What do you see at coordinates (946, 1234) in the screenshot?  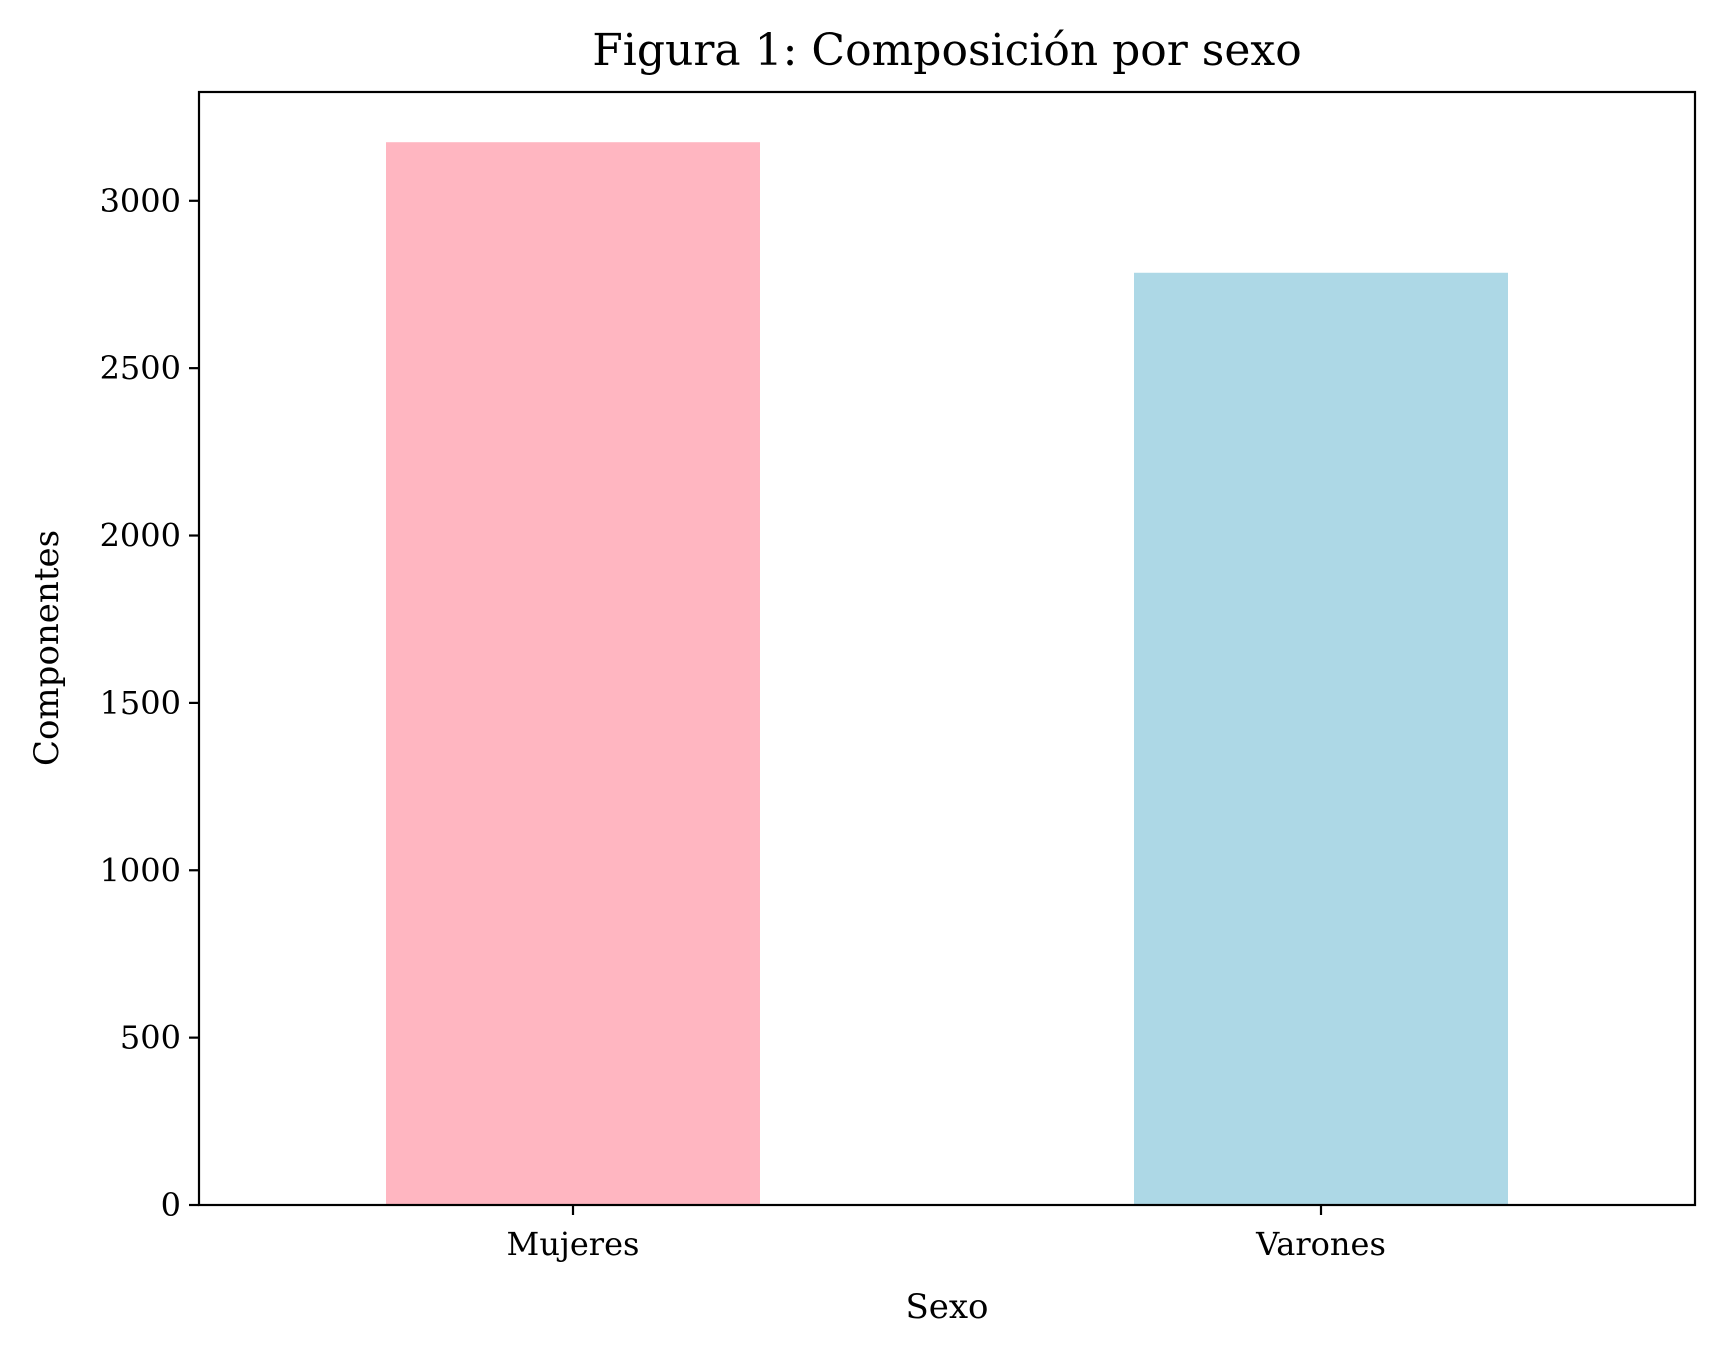 I see `x-axis: Mujeres Varones` at bounding box center [946, 1234].